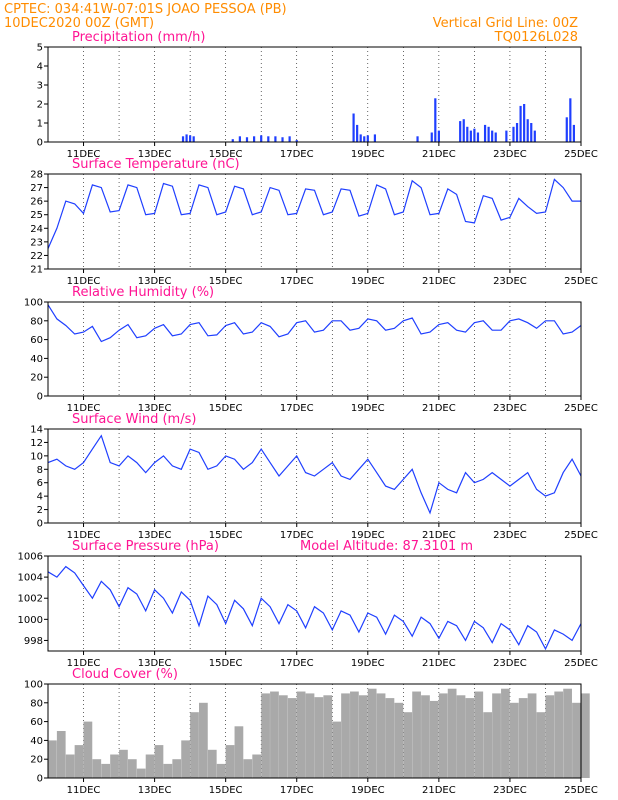  What do you see at coordinates (138, 37) in the screenshot?
I see `precipitation-title: Precipitation (mm/h)` at bounding box center [138, 37].